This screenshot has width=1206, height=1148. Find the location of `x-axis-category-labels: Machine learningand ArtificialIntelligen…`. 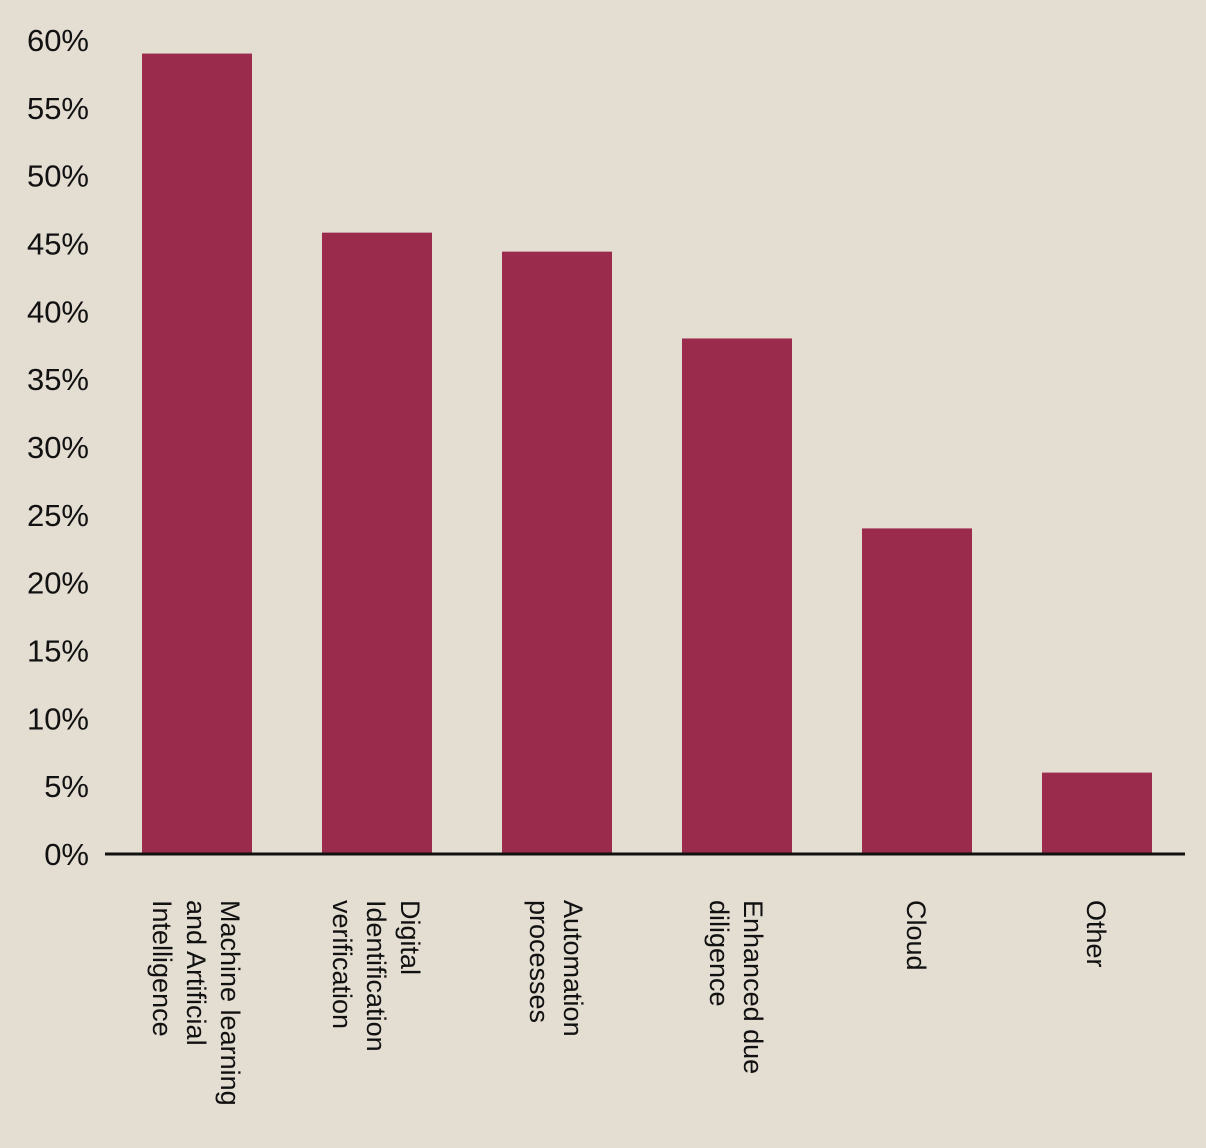

x-axis-category-labels: Machine learningand ArtificialIntelligen… is located at coordinates (629, 1003).